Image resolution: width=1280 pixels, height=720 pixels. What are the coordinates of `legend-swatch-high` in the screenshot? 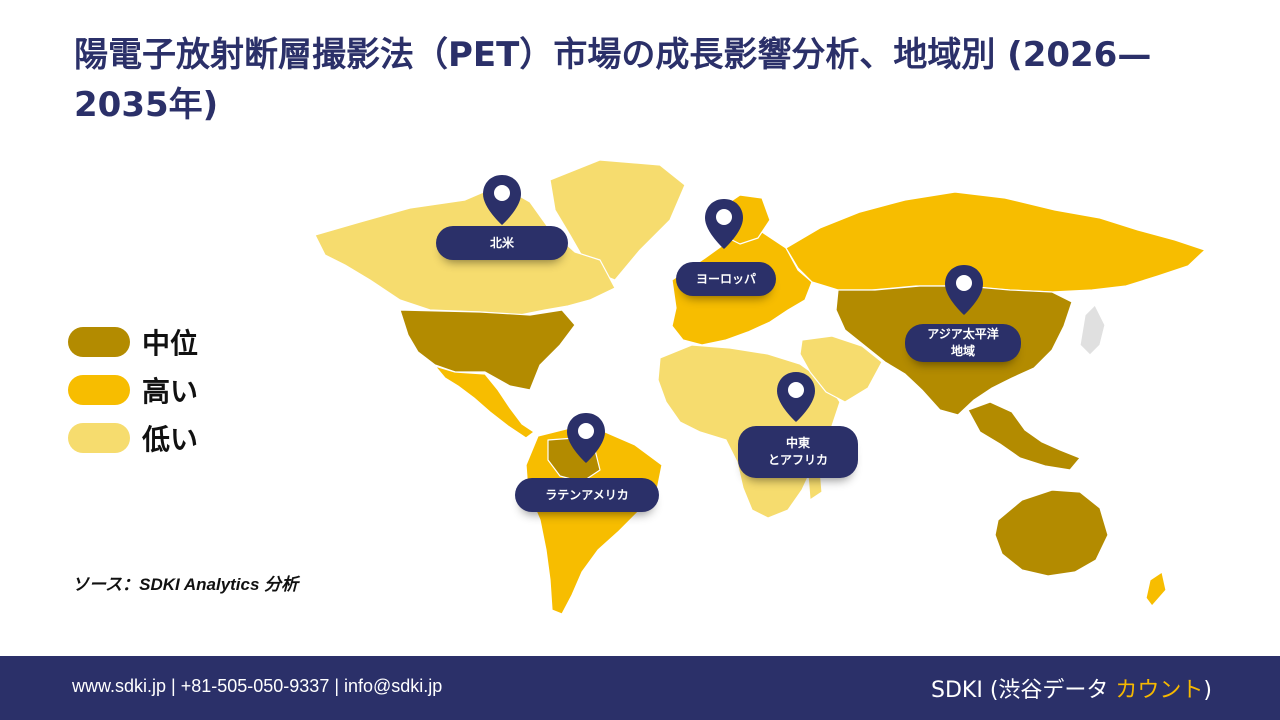 It's located at (99, 390).